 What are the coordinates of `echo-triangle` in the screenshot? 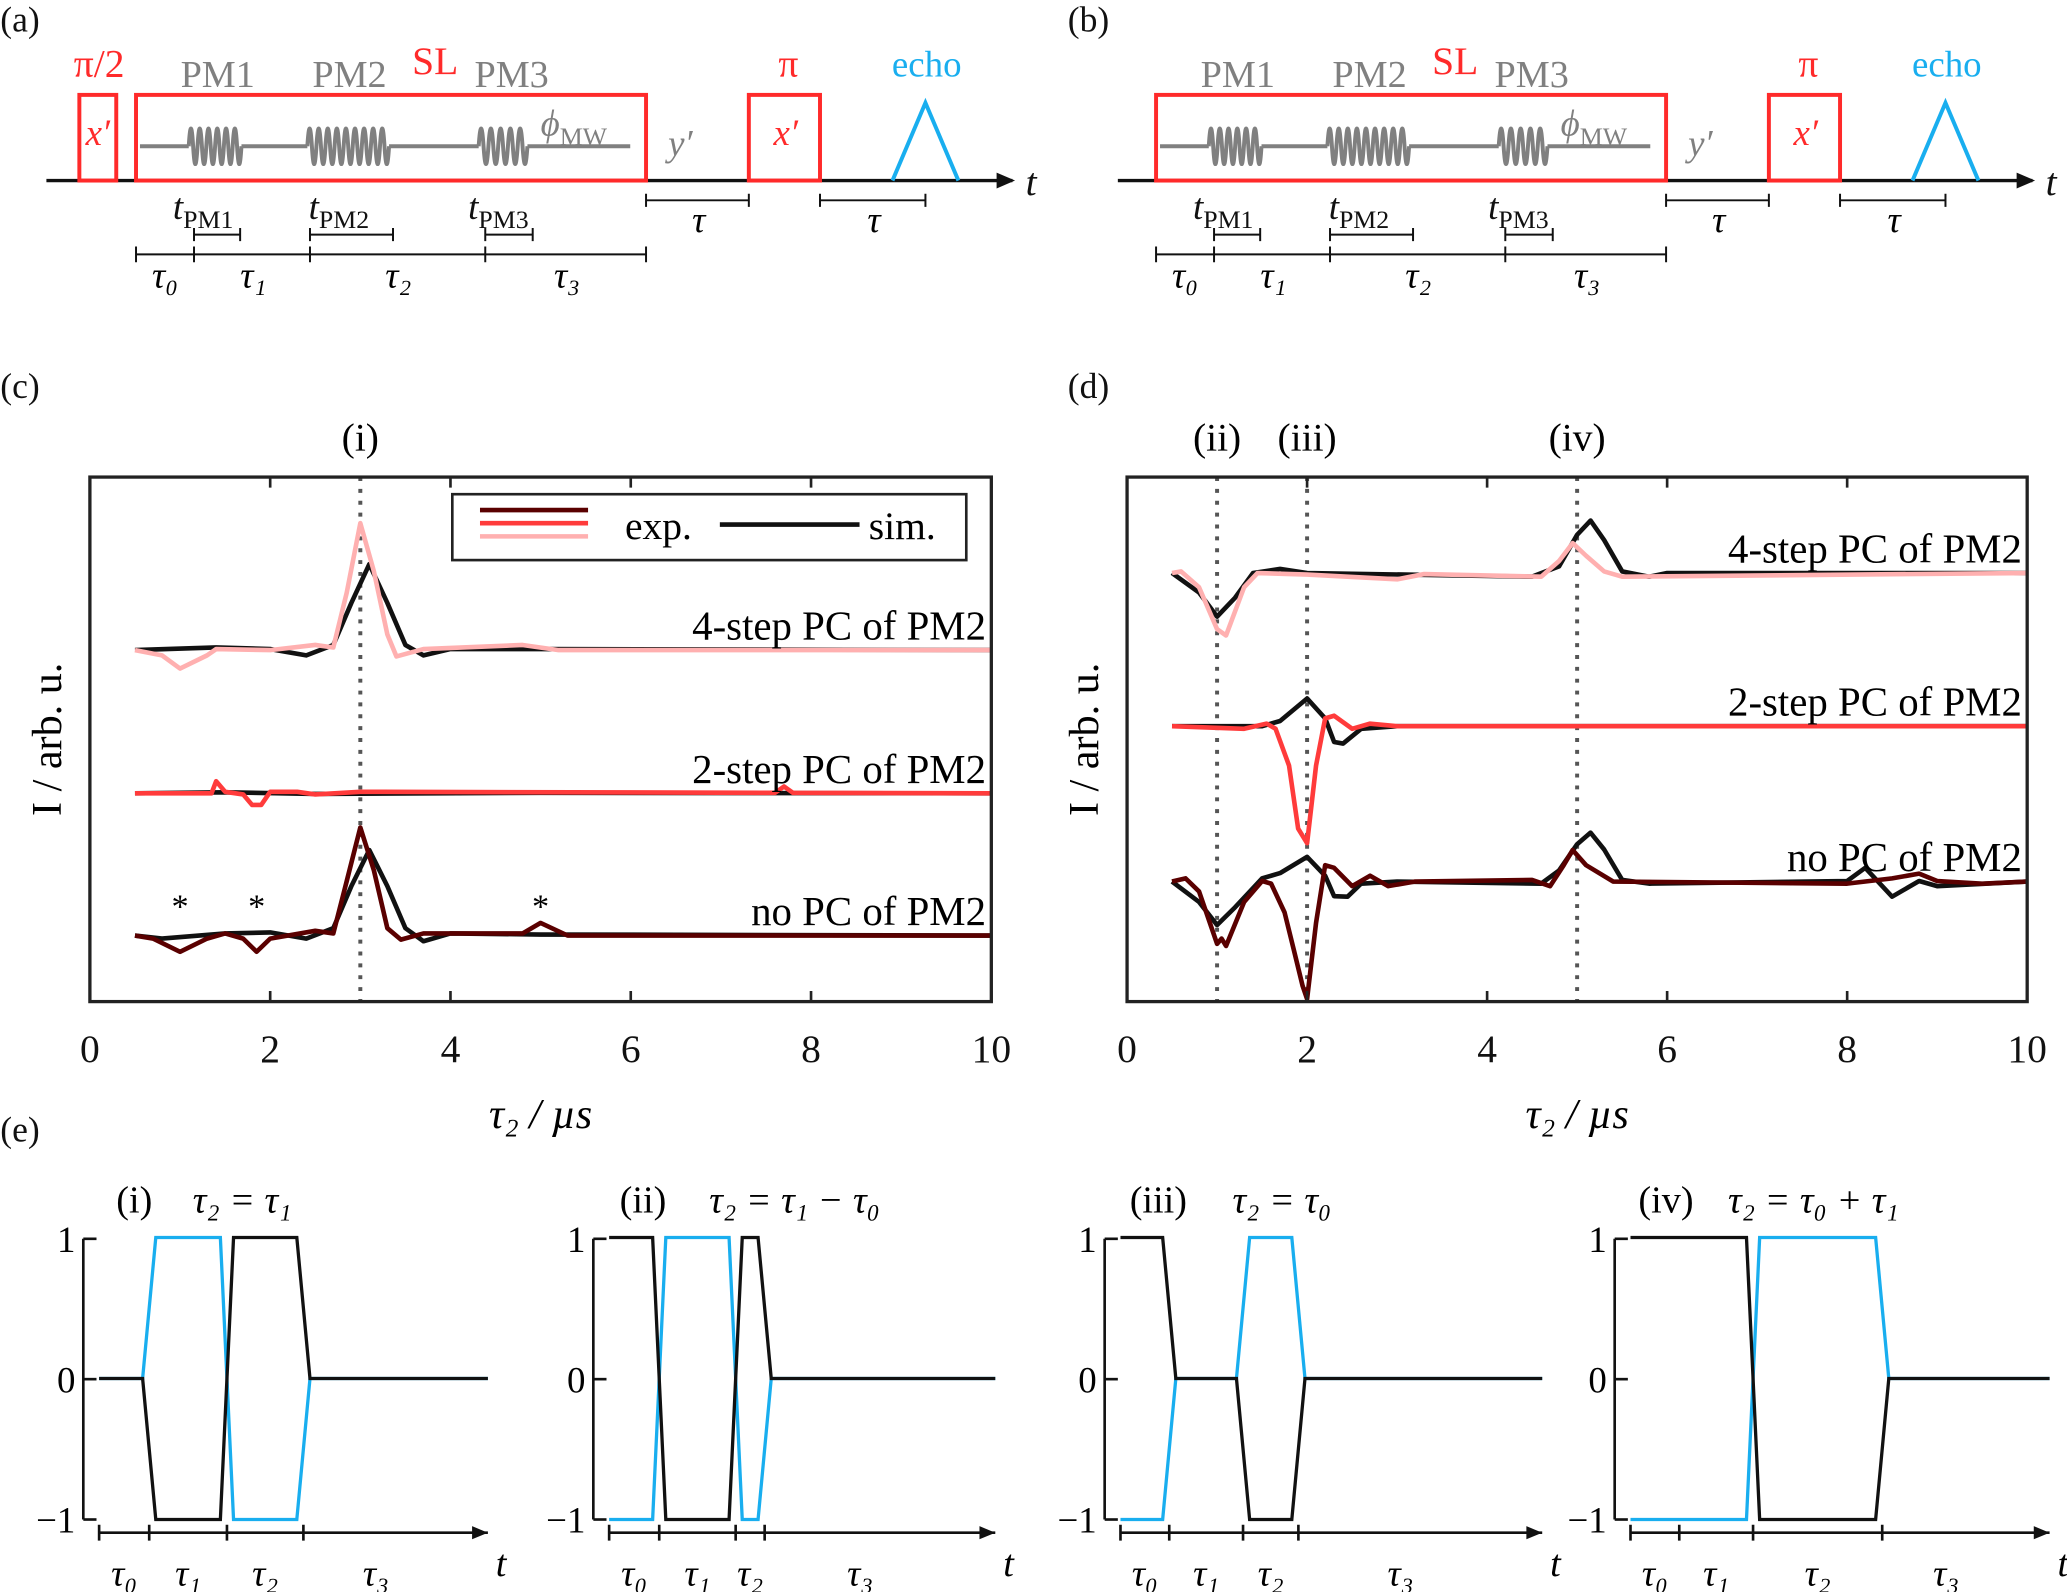 It's located at (1945, 139).